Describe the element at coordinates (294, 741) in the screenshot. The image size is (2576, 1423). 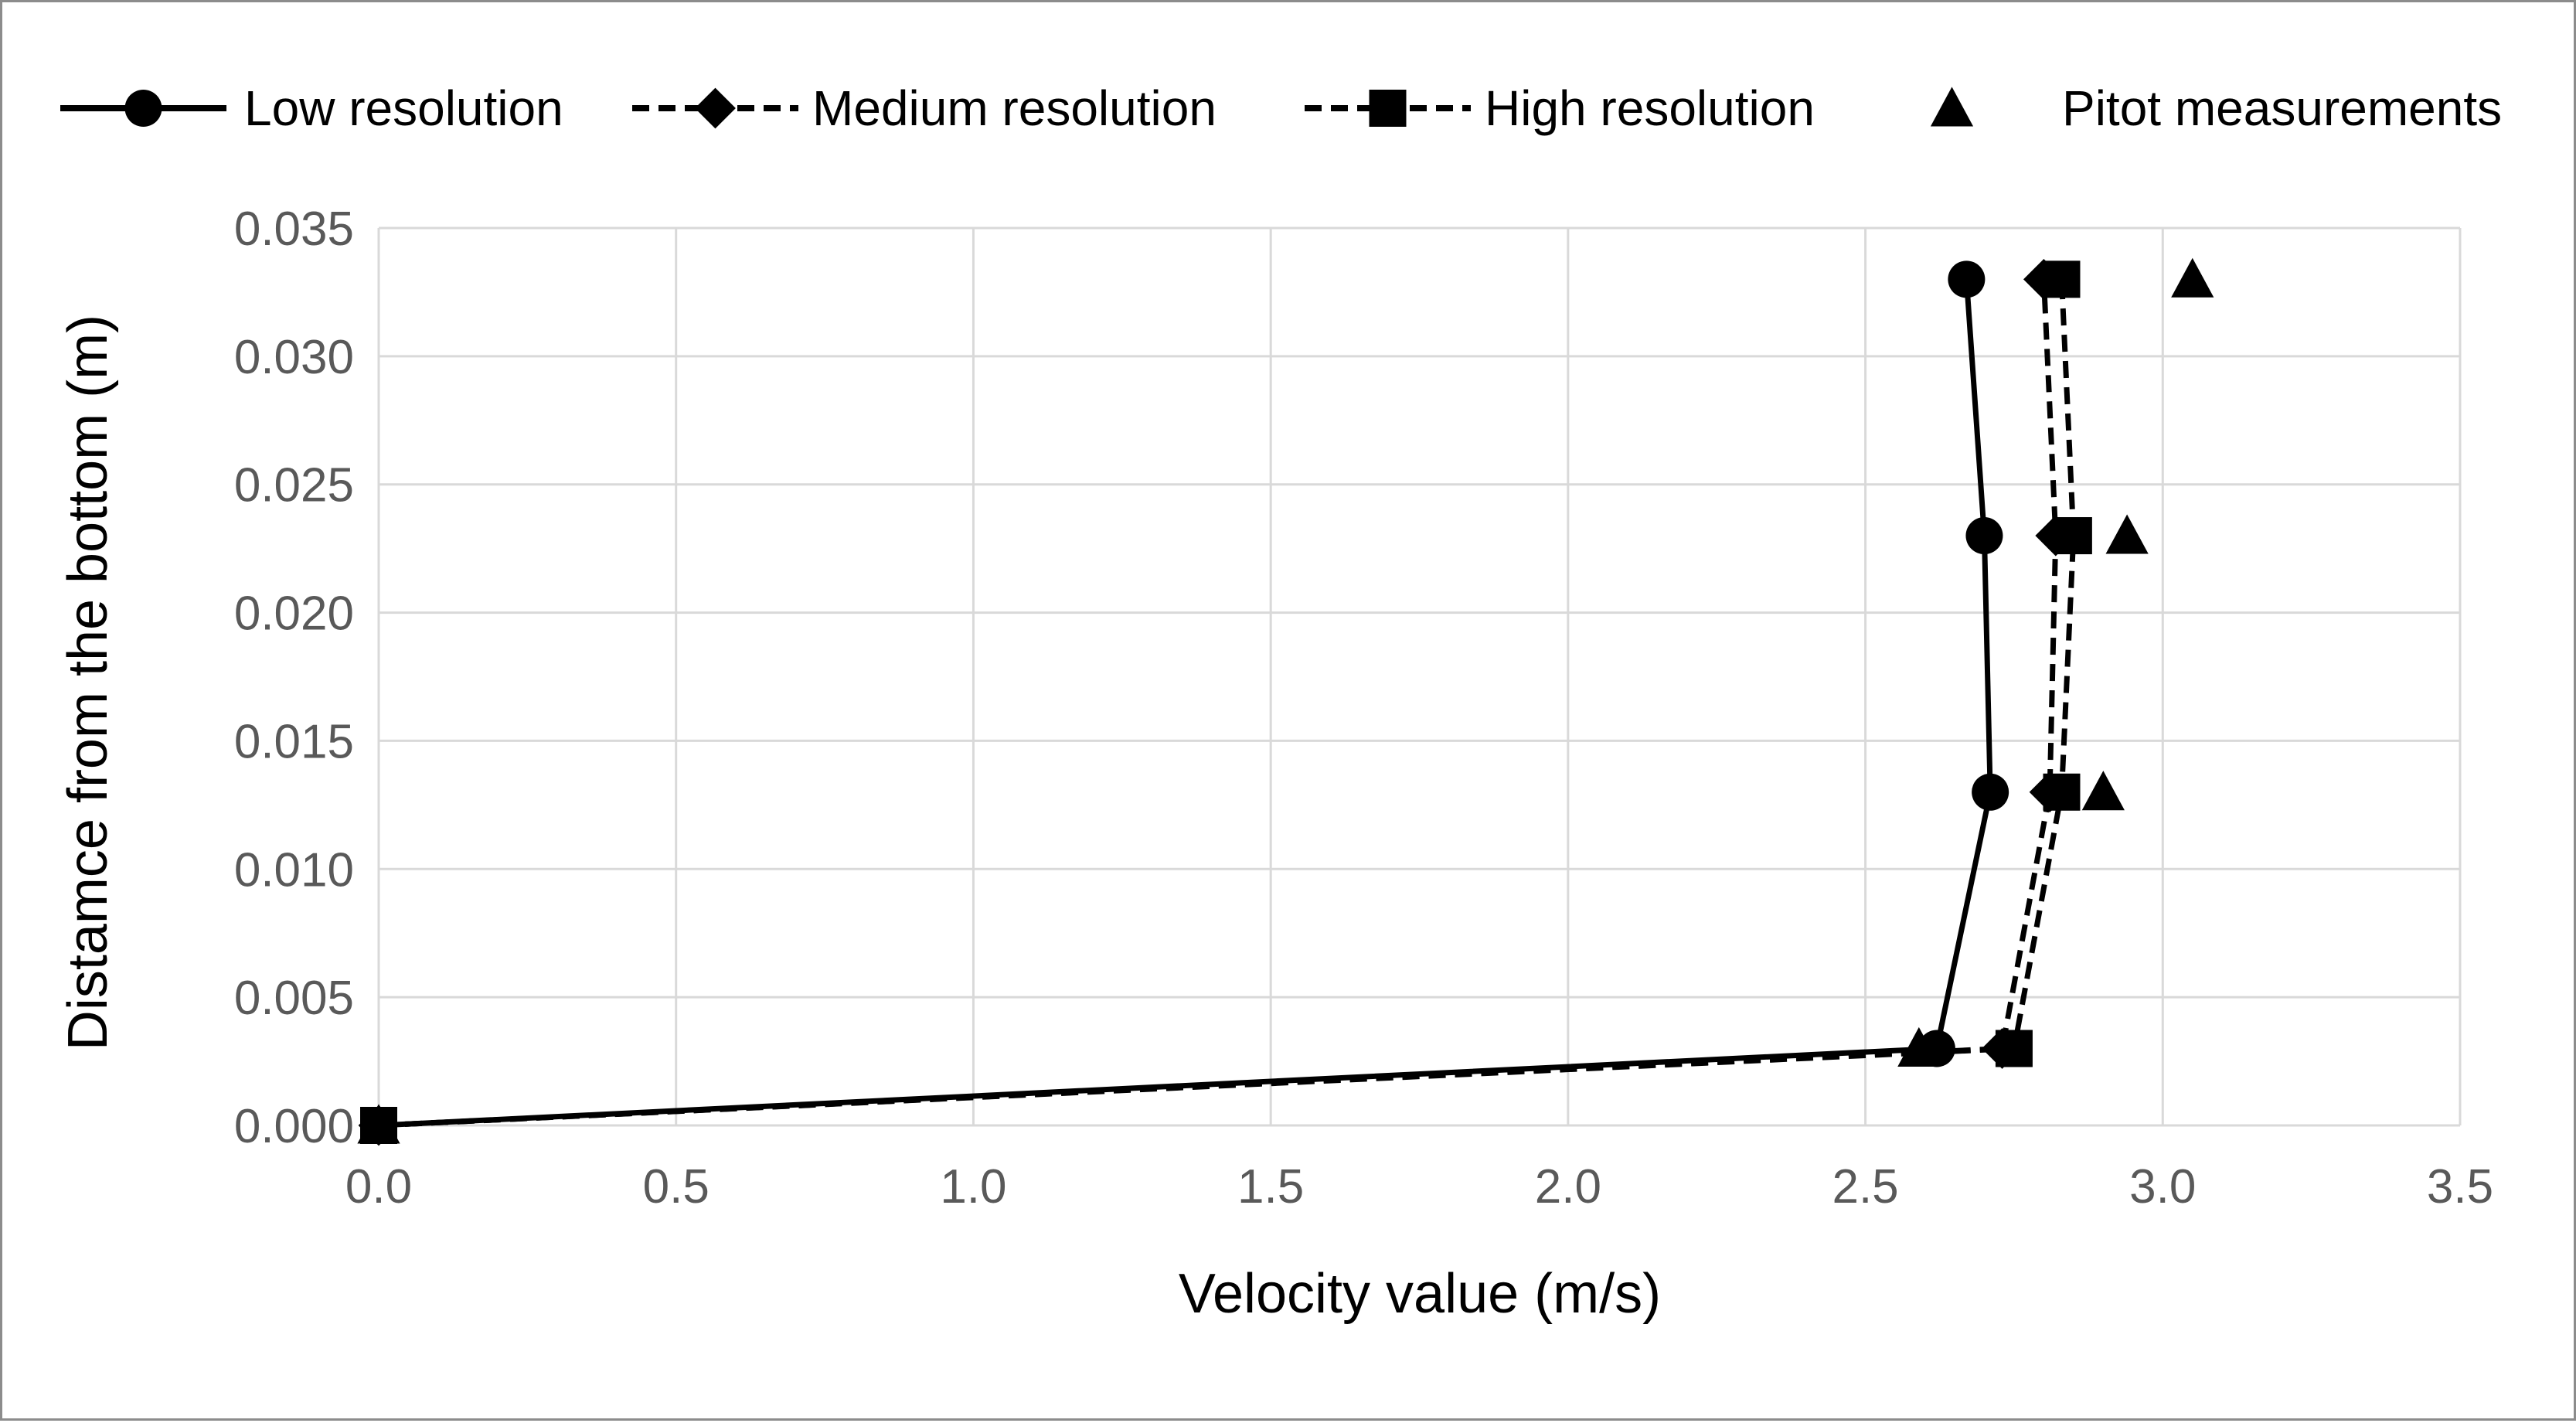
I see `y-tick-label: 0.015` at that location.